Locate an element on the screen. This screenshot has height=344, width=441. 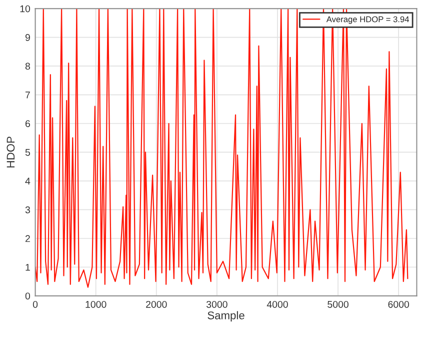
x-tick-label: 4000 is located at coordinates (277, 304).